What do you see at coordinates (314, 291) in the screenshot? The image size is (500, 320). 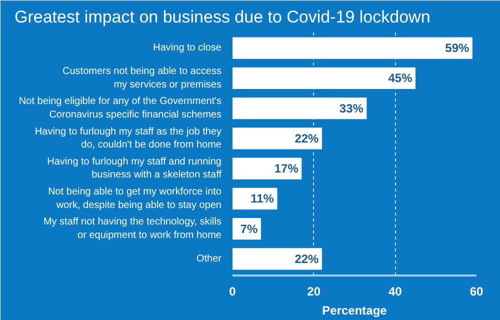 I see `x-tick-label: 20` at bounding box center [314, 291].